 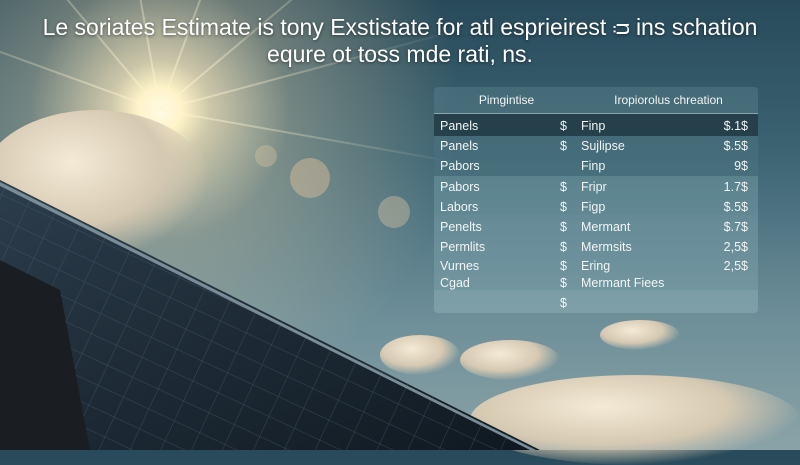 I want to click on detail-label: Fripr, so click(x=594, y=187).